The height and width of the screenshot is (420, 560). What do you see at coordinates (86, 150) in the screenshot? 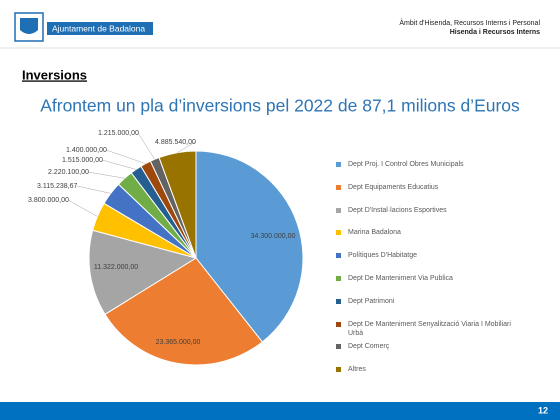
I see `data-label: 1.400.000,00` at bounding box center [86, 150].